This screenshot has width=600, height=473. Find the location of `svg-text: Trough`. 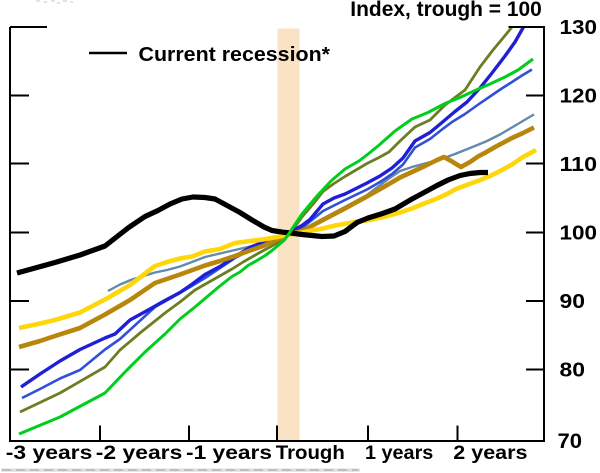

svg-text: Trough is located at coordinates (310, 453).